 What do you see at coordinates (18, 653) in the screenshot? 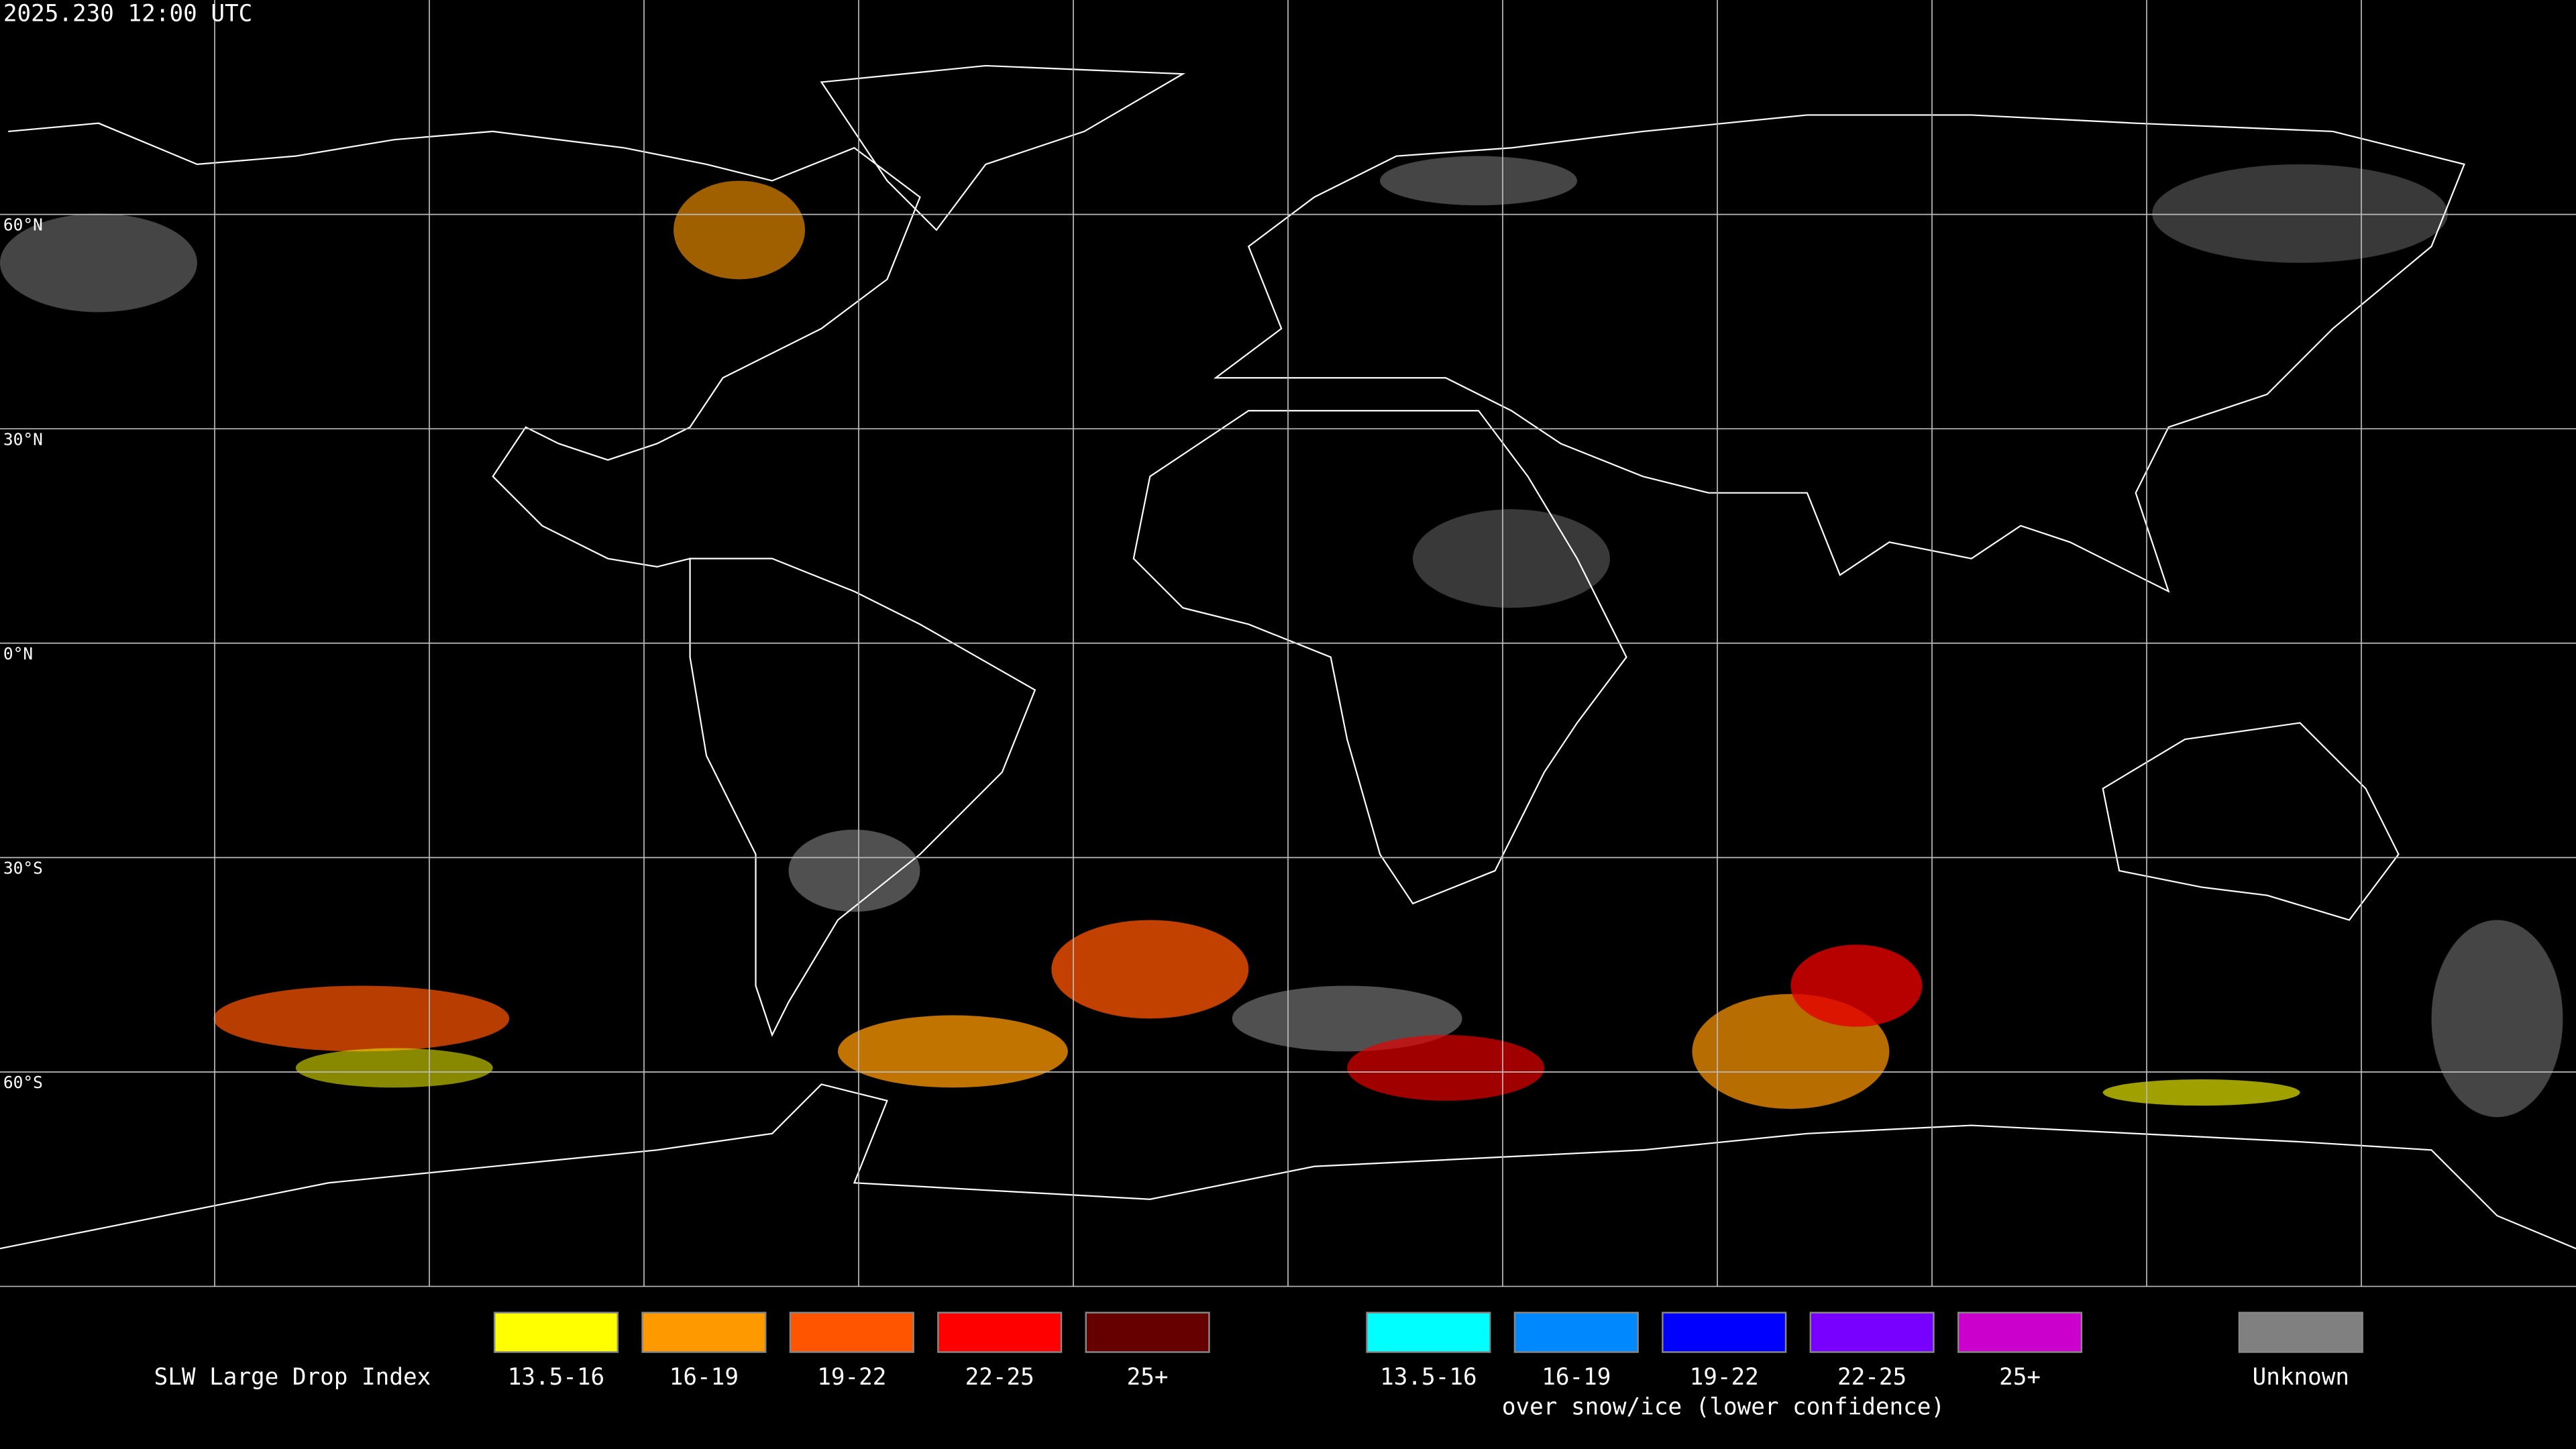
I see `latitude-label: 0°N` at bounding box center [18, 653].